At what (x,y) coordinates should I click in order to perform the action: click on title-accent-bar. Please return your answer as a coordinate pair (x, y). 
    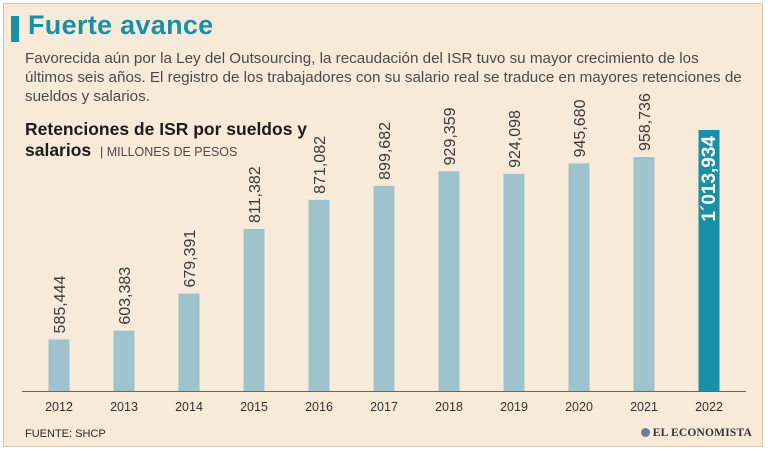
    Looking at the image, I should click on (15, 29).